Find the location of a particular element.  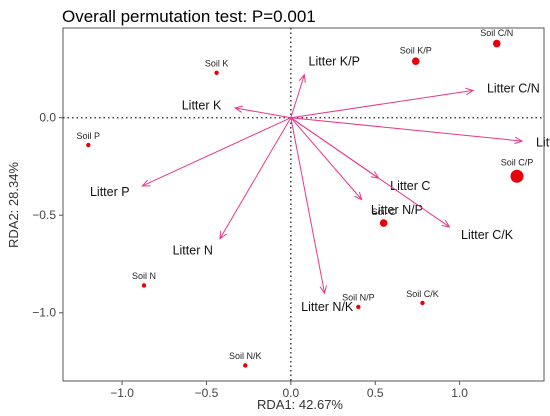

point-label-soil-k: Soil K is located at coordinates (217, 64).